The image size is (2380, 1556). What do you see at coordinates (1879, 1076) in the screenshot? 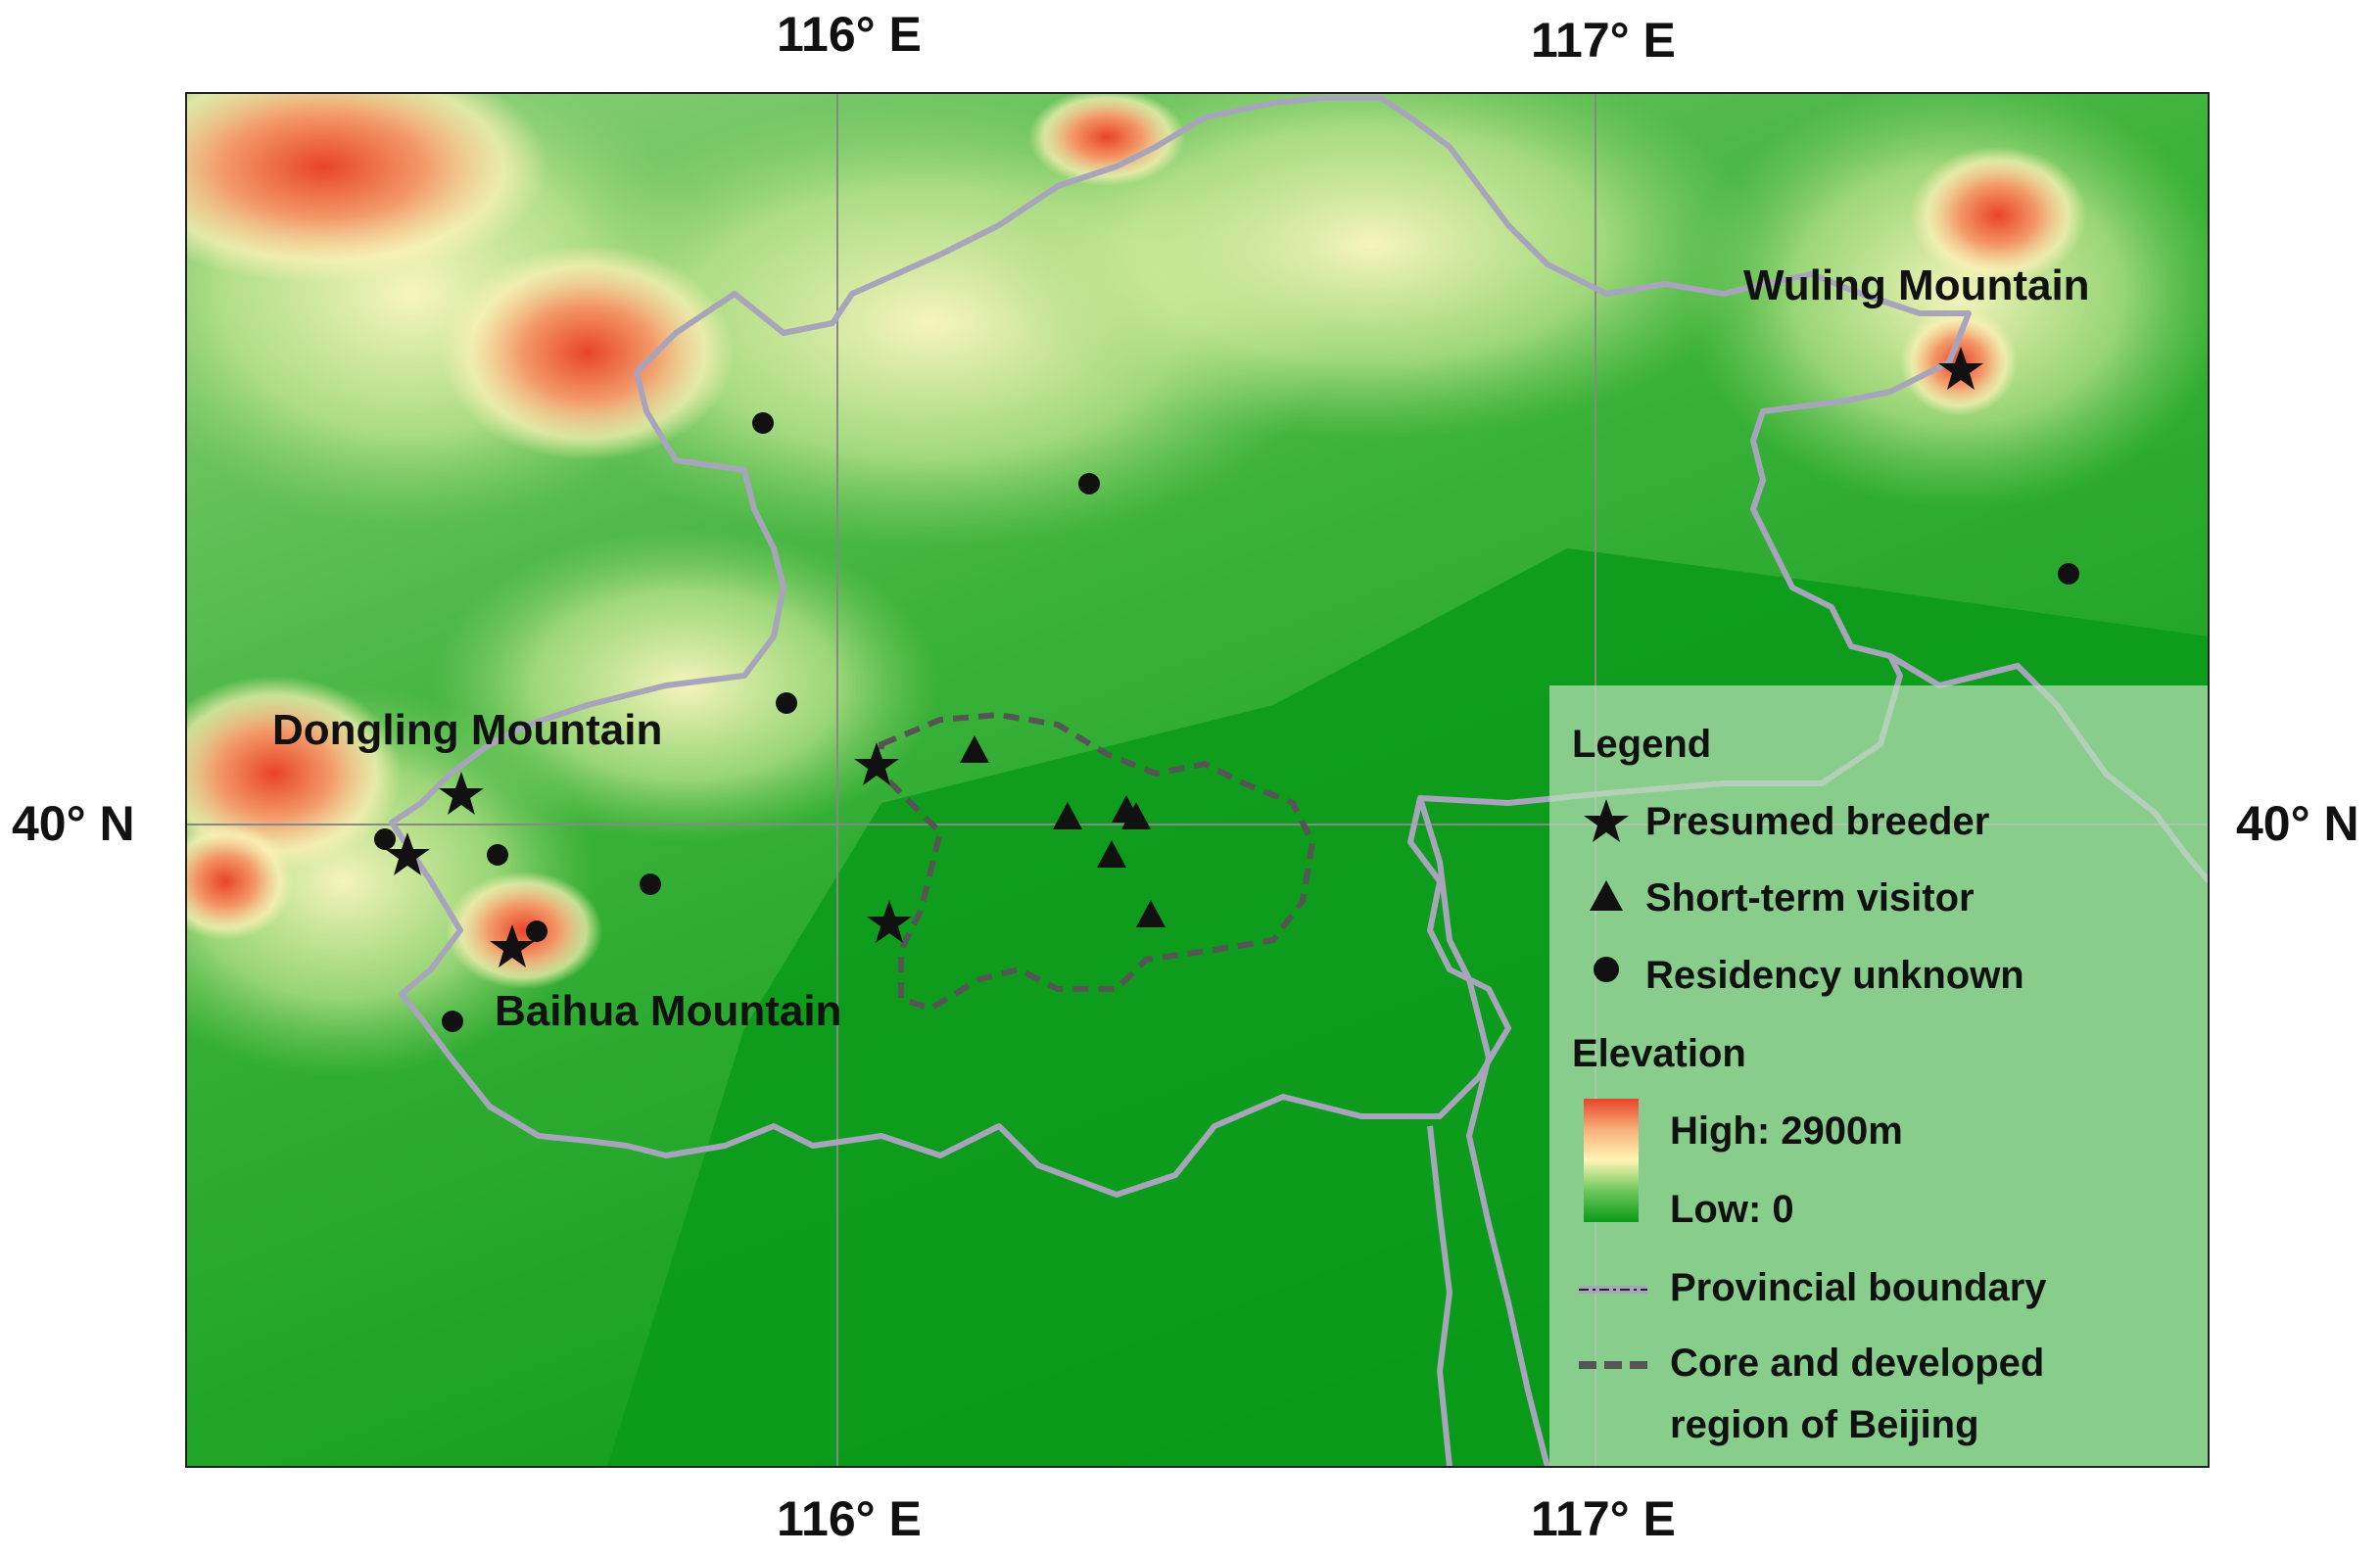
I see `legend-panel` at bounding box center [1879, 1076].